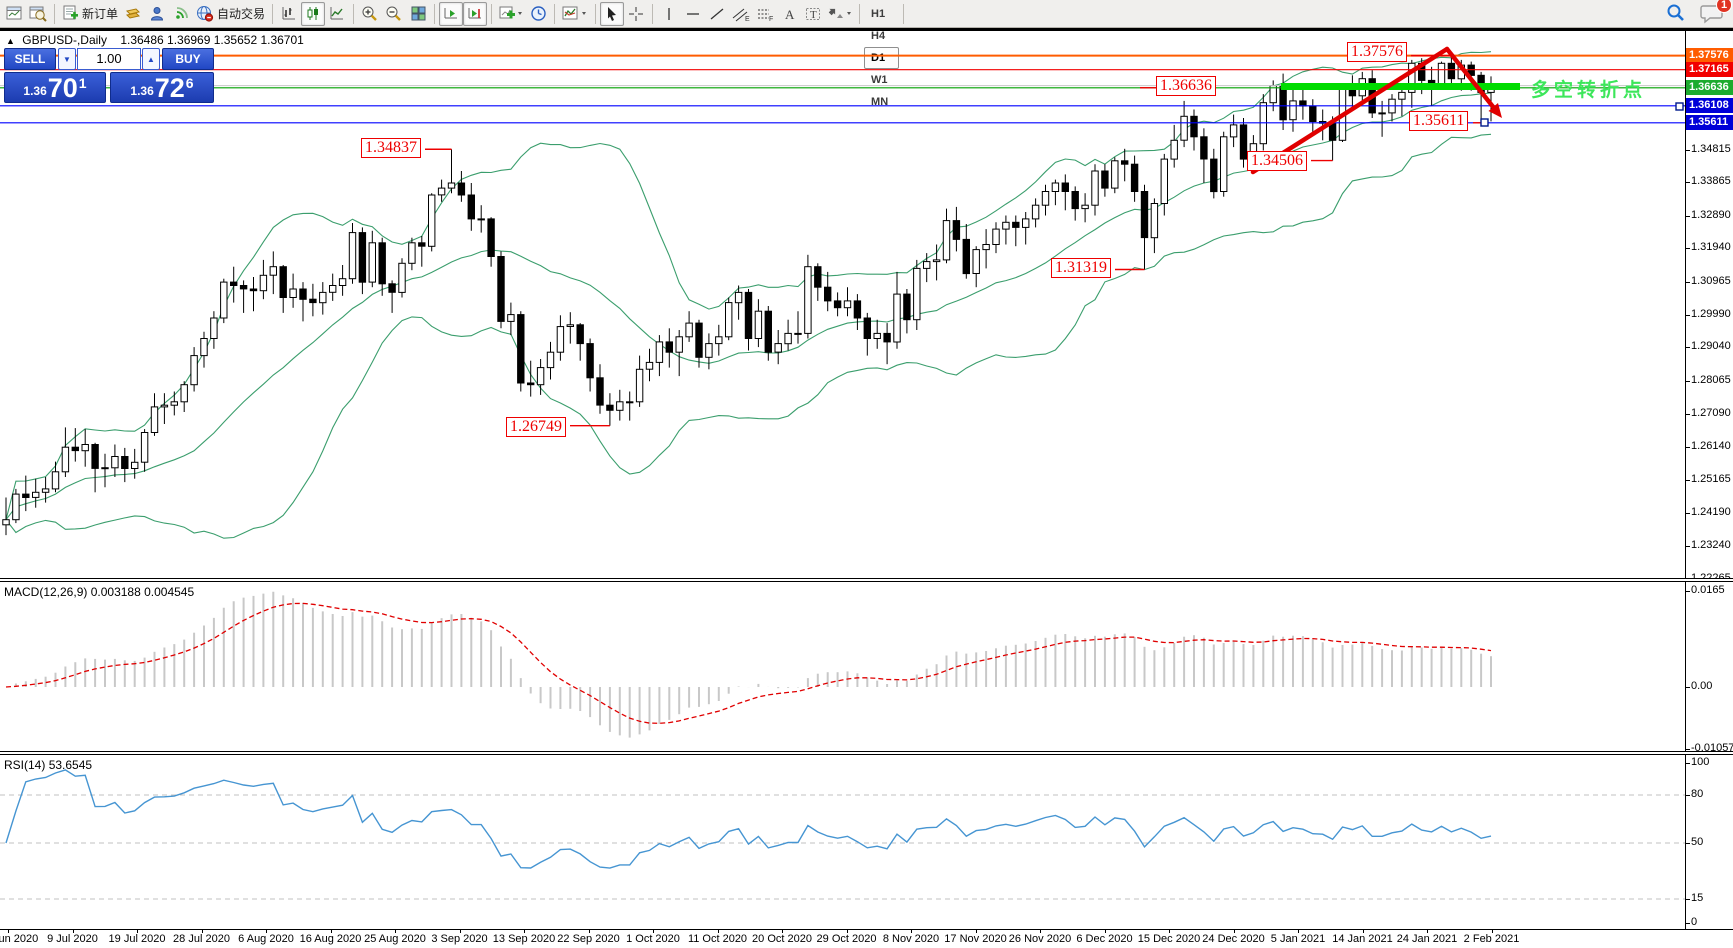 The image size is (1733, 948). I want to click on text-tool-button: A, so click(789, 14).